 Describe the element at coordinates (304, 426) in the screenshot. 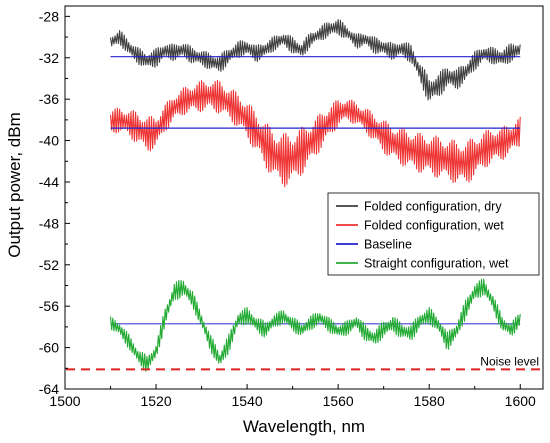

I see `x-axis-label: Wavelength, nm` at that location.